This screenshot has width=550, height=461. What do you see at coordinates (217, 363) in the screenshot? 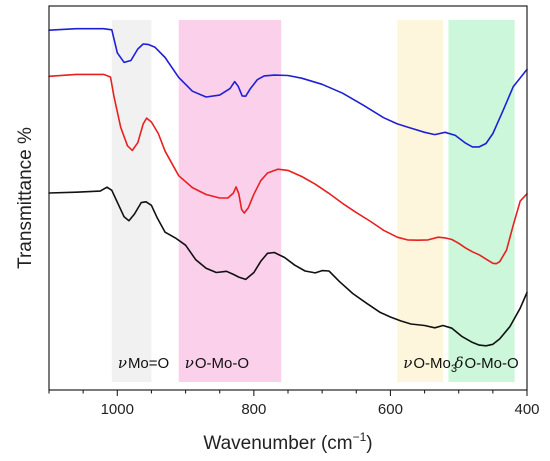
I see `band-label-1: νO-Mo-O` at bounding box center [217, 363].